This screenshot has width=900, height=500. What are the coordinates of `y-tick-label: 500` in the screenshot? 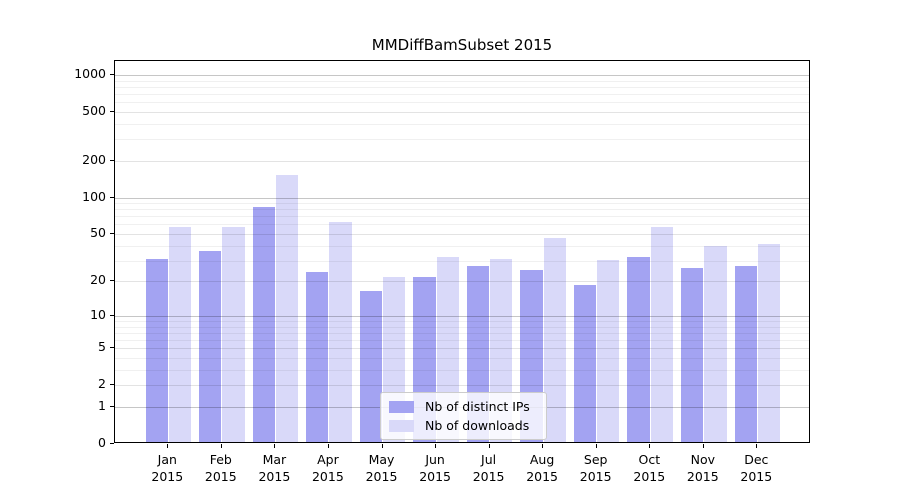 It's located at (94, 110).